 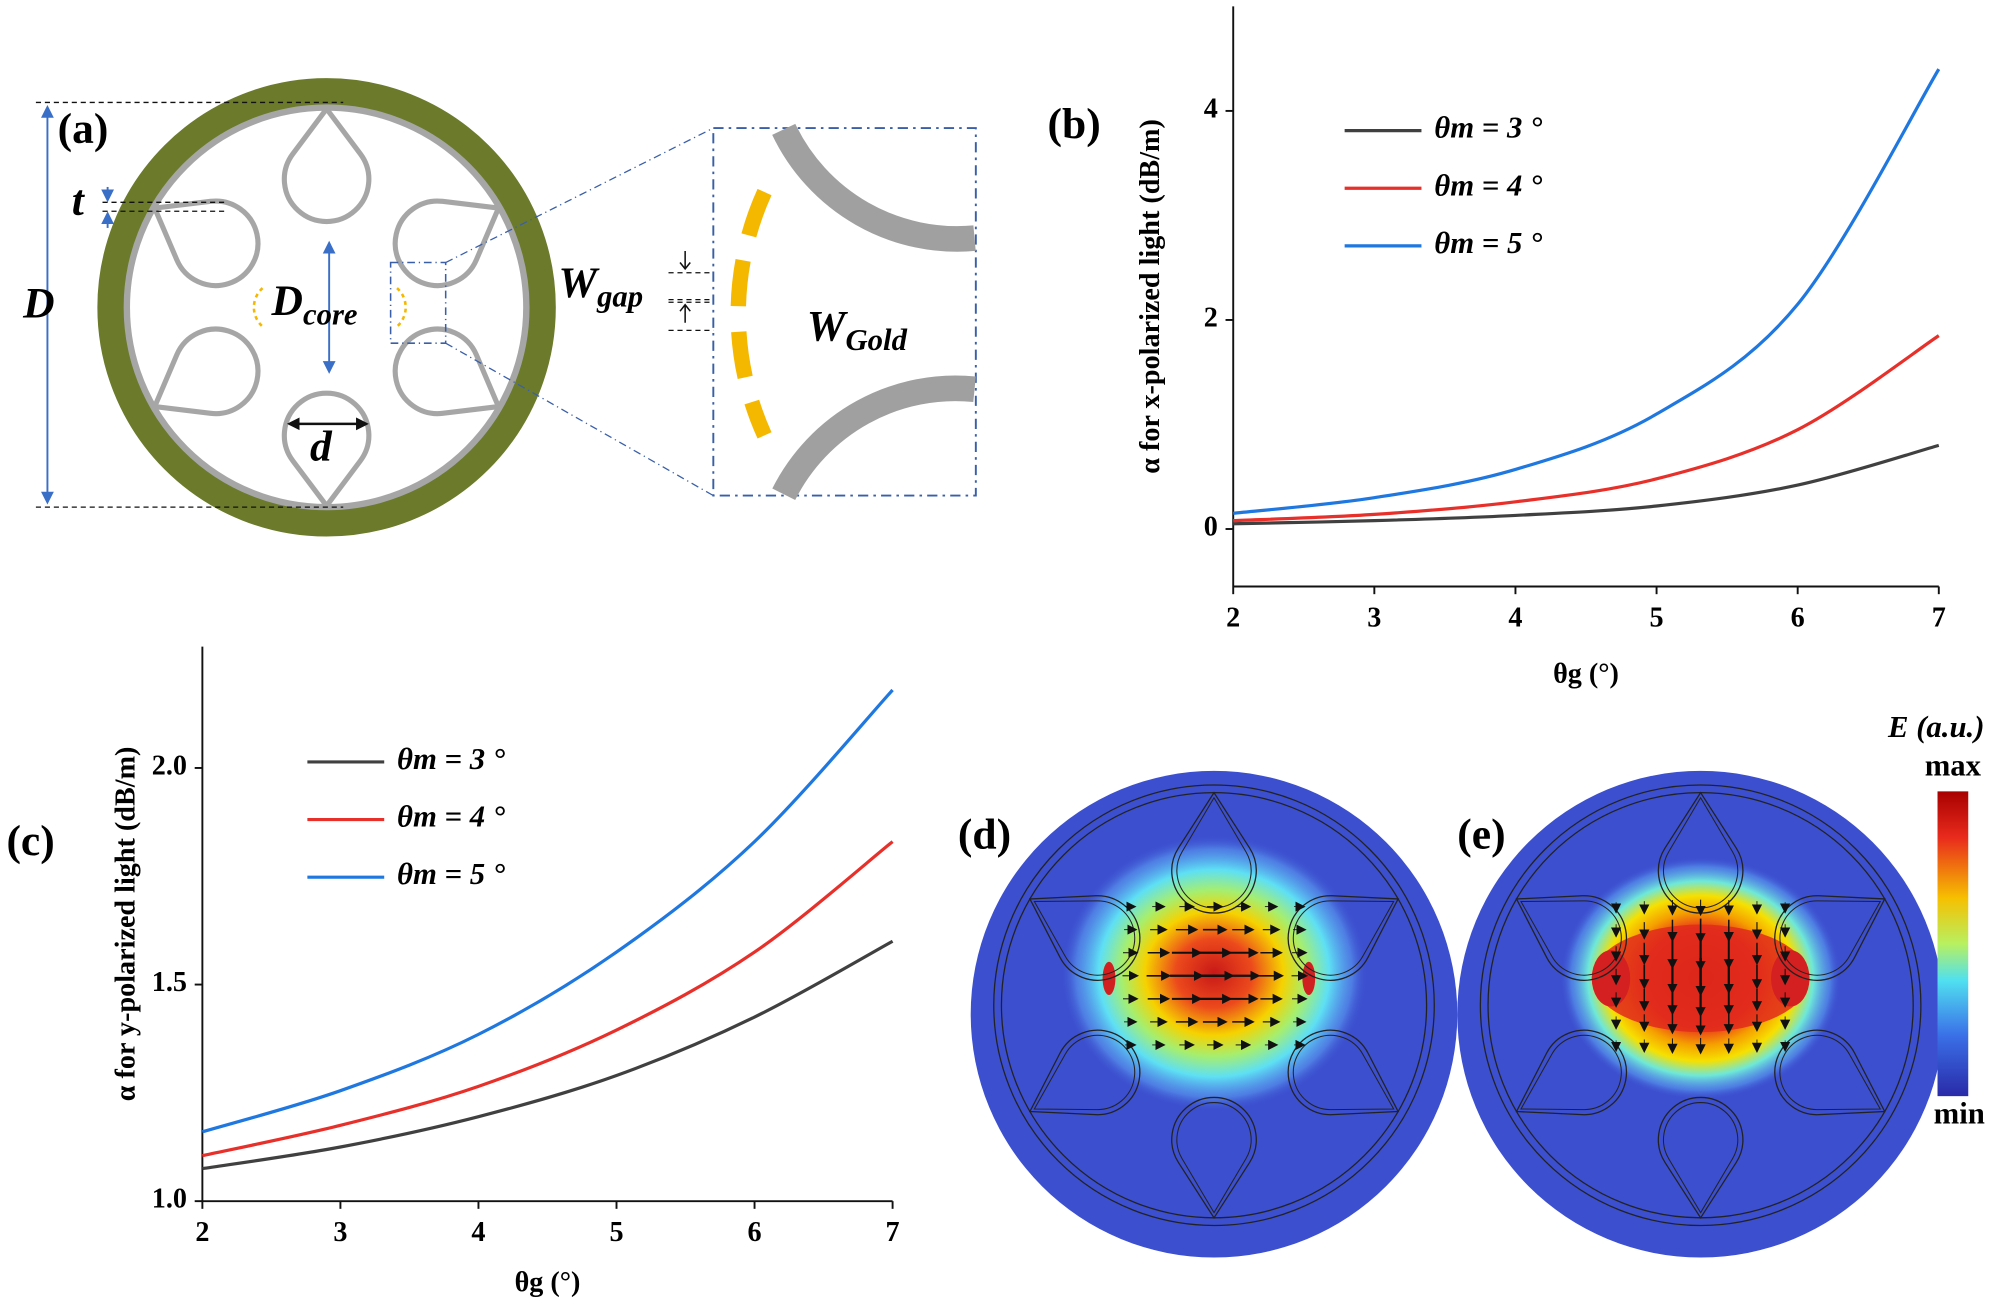 What do you see at coordinates (1211, 526) in the screenshot?
I see `y-tick-label: 0` at bounding box center [1211, 526].